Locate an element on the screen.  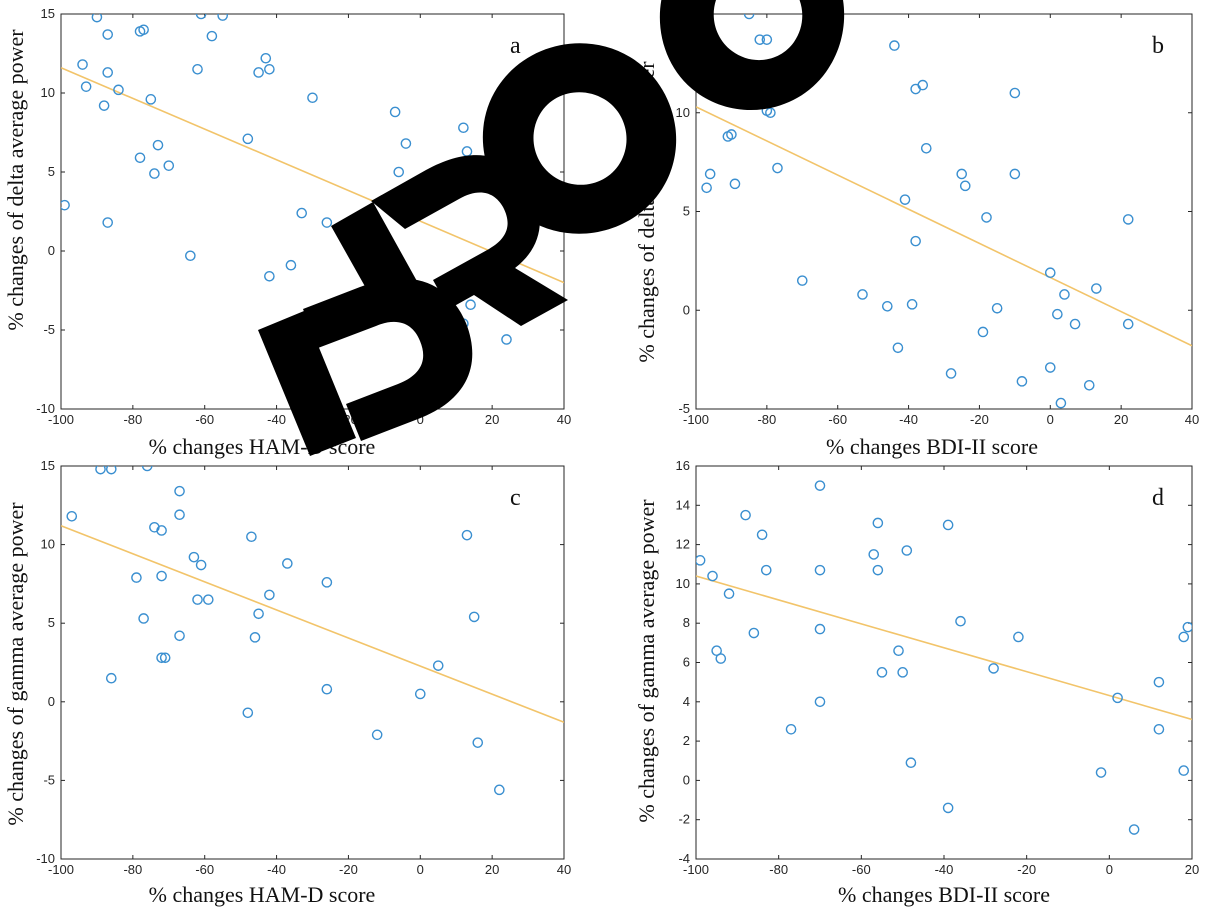
x-tick-label: -20 is located at coordinates (1026, 869).